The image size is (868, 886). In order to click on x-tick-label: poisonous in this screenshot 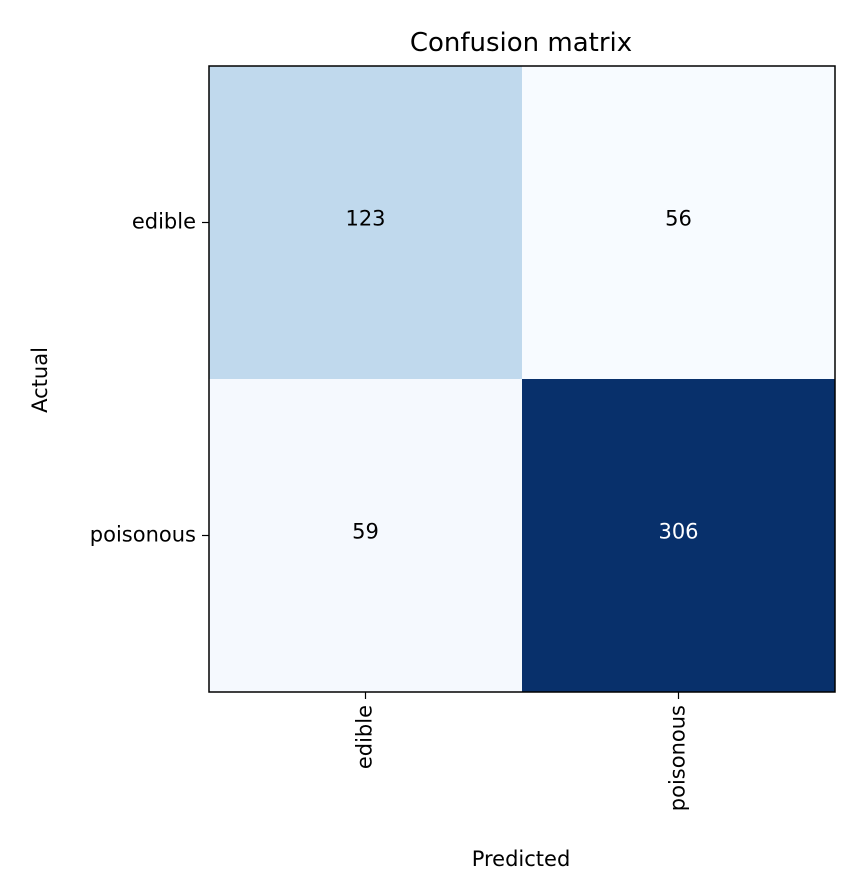, I will do `click(678, 758)`.